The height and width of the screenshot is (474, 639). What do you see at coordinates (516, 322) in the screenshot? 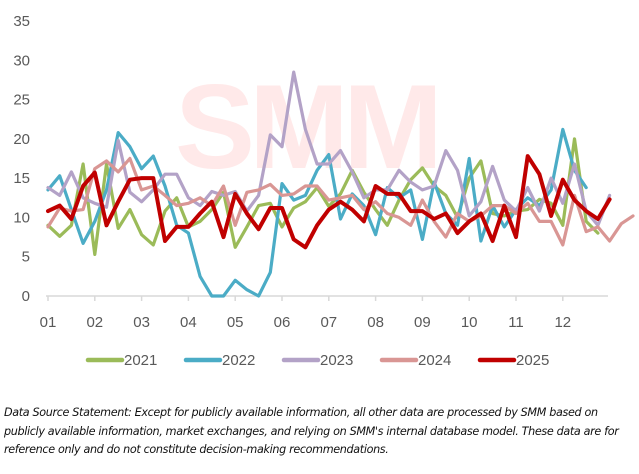
I see `x-tick-label: 11` at bounding box center [516, 322].